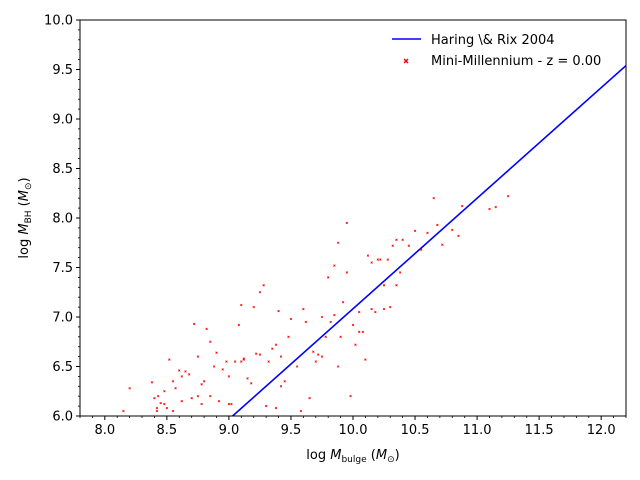 This screenshot has width=640, height=480. What do you see at coordinates (62, 318) in the screenshot?
I see `y-tick-label: 7.0` at bounding box center [62, 318].